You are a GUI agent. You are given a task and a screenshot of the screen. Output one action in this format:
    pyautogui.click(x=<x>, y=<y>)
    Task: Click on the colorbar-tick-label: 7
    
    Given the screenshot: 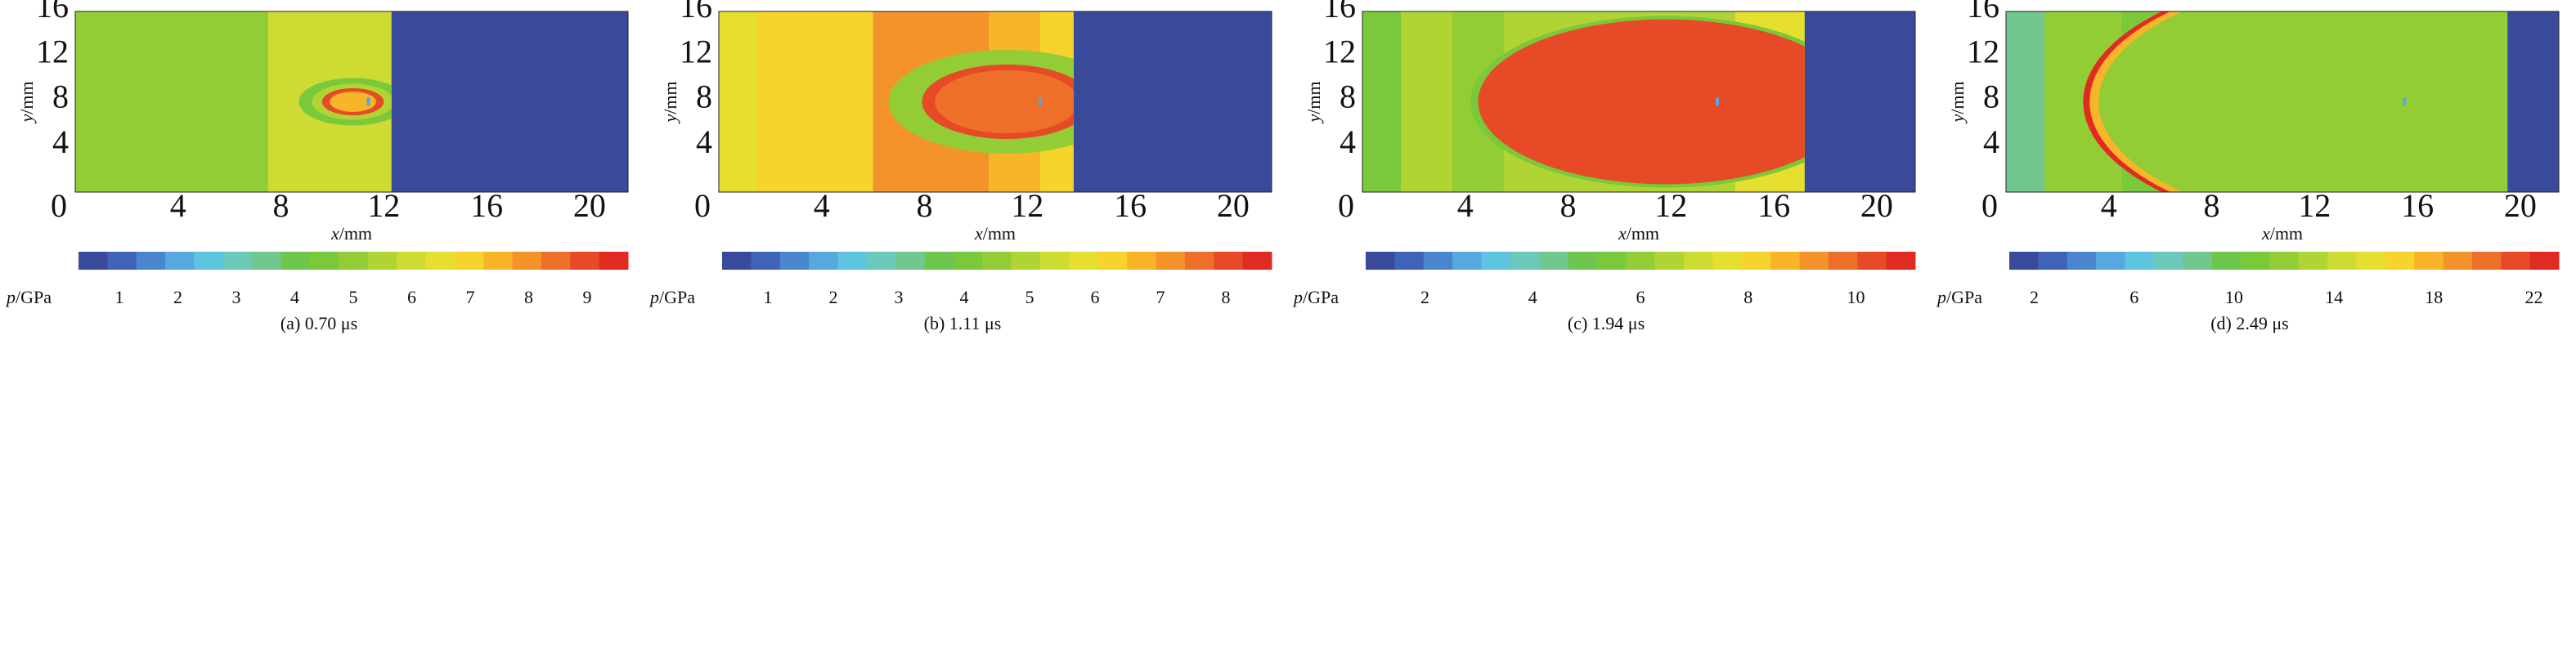 What is the action you would take?
    pyautogui.click(x=470, y=297)
    